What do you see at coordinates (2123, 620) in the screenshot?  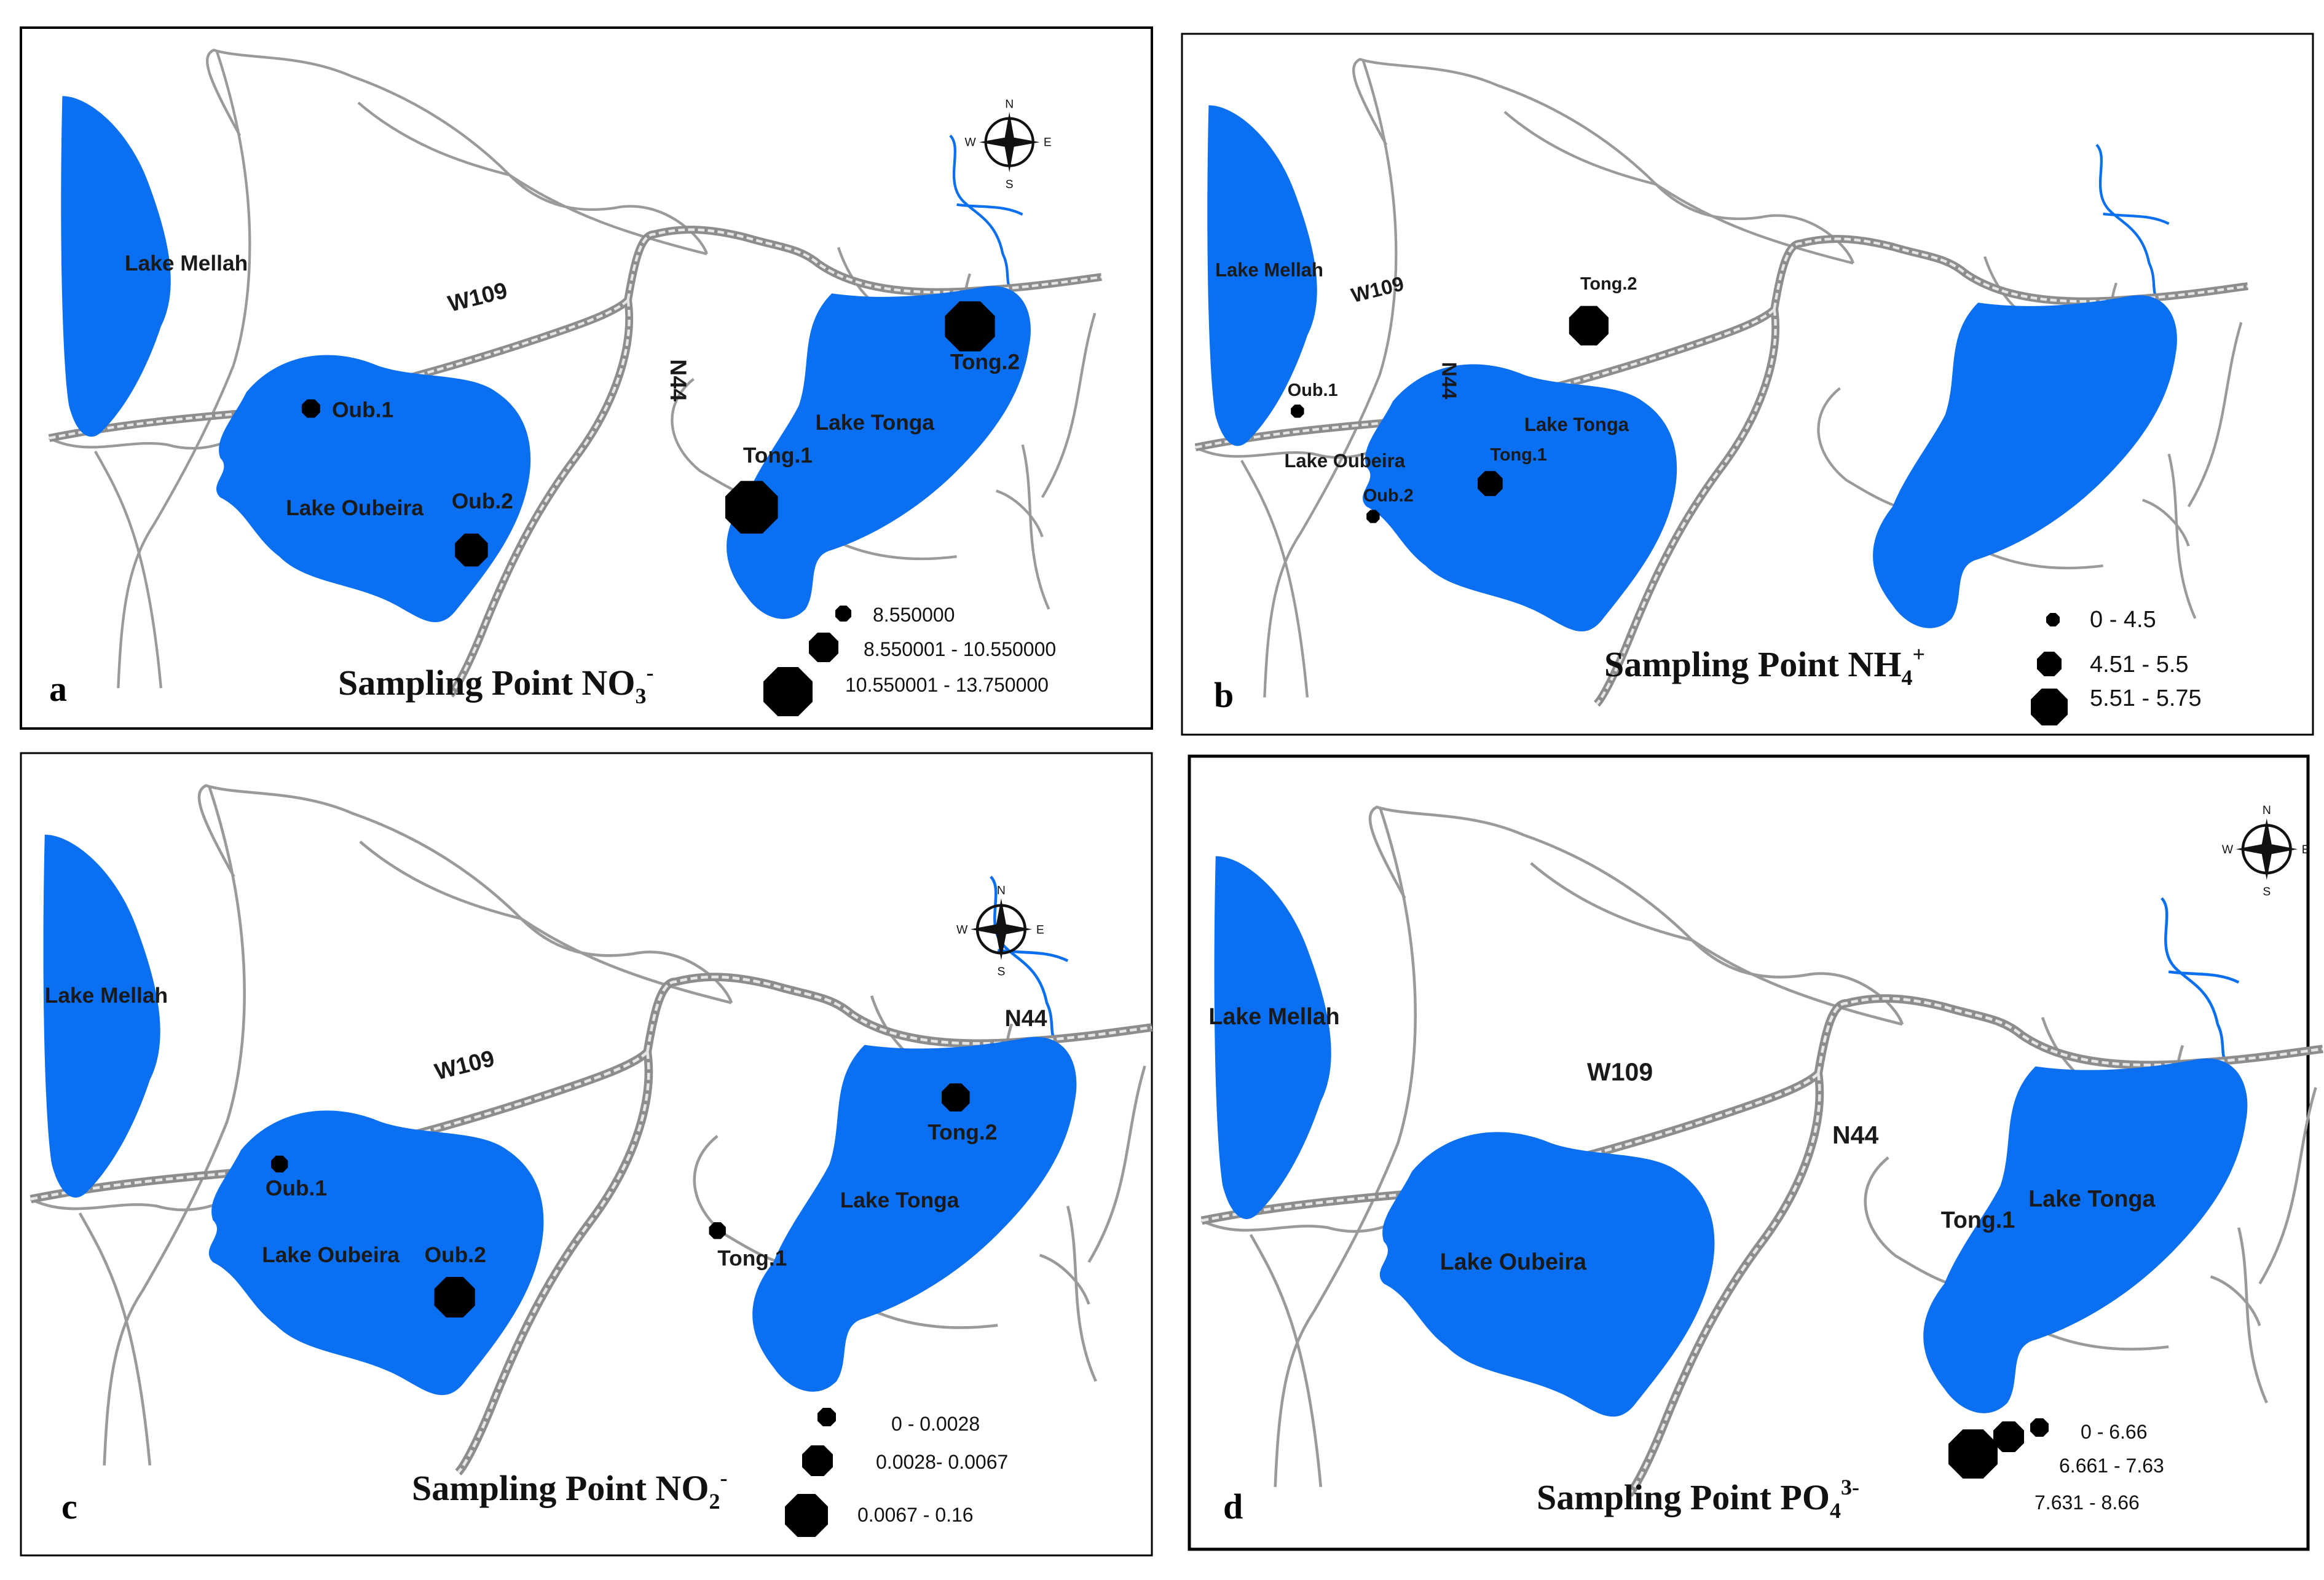 I see `legend-b-label-1: 0 - 4.5` at bounding box center [2123, 620].